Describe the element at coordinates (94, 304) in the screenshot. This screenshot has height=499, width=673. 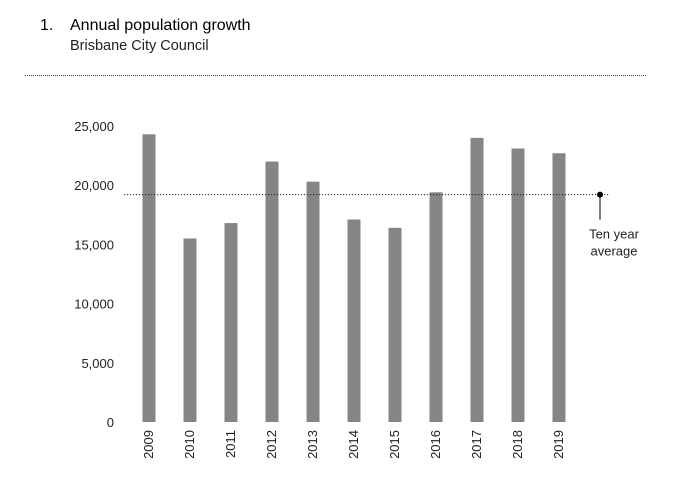
I see `y-tick-label: 10,000` at that location.